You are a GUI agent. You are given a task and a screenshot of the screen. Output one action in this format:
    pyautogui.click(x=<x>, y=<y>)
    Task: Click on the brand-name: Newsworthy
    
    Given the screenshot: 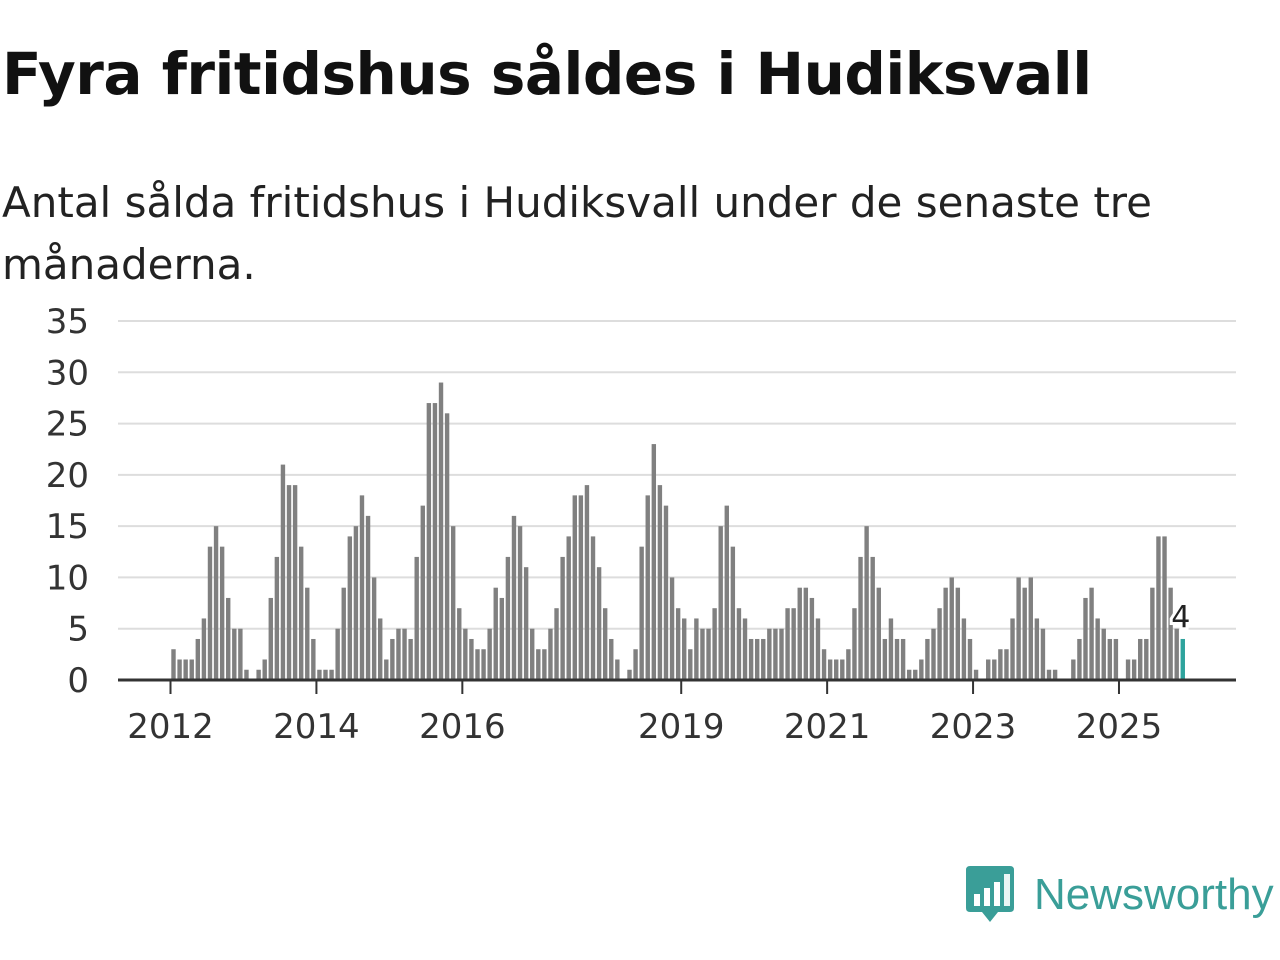 What is the action you would take?
    pyautogui.click(x=1154, y=894)
    